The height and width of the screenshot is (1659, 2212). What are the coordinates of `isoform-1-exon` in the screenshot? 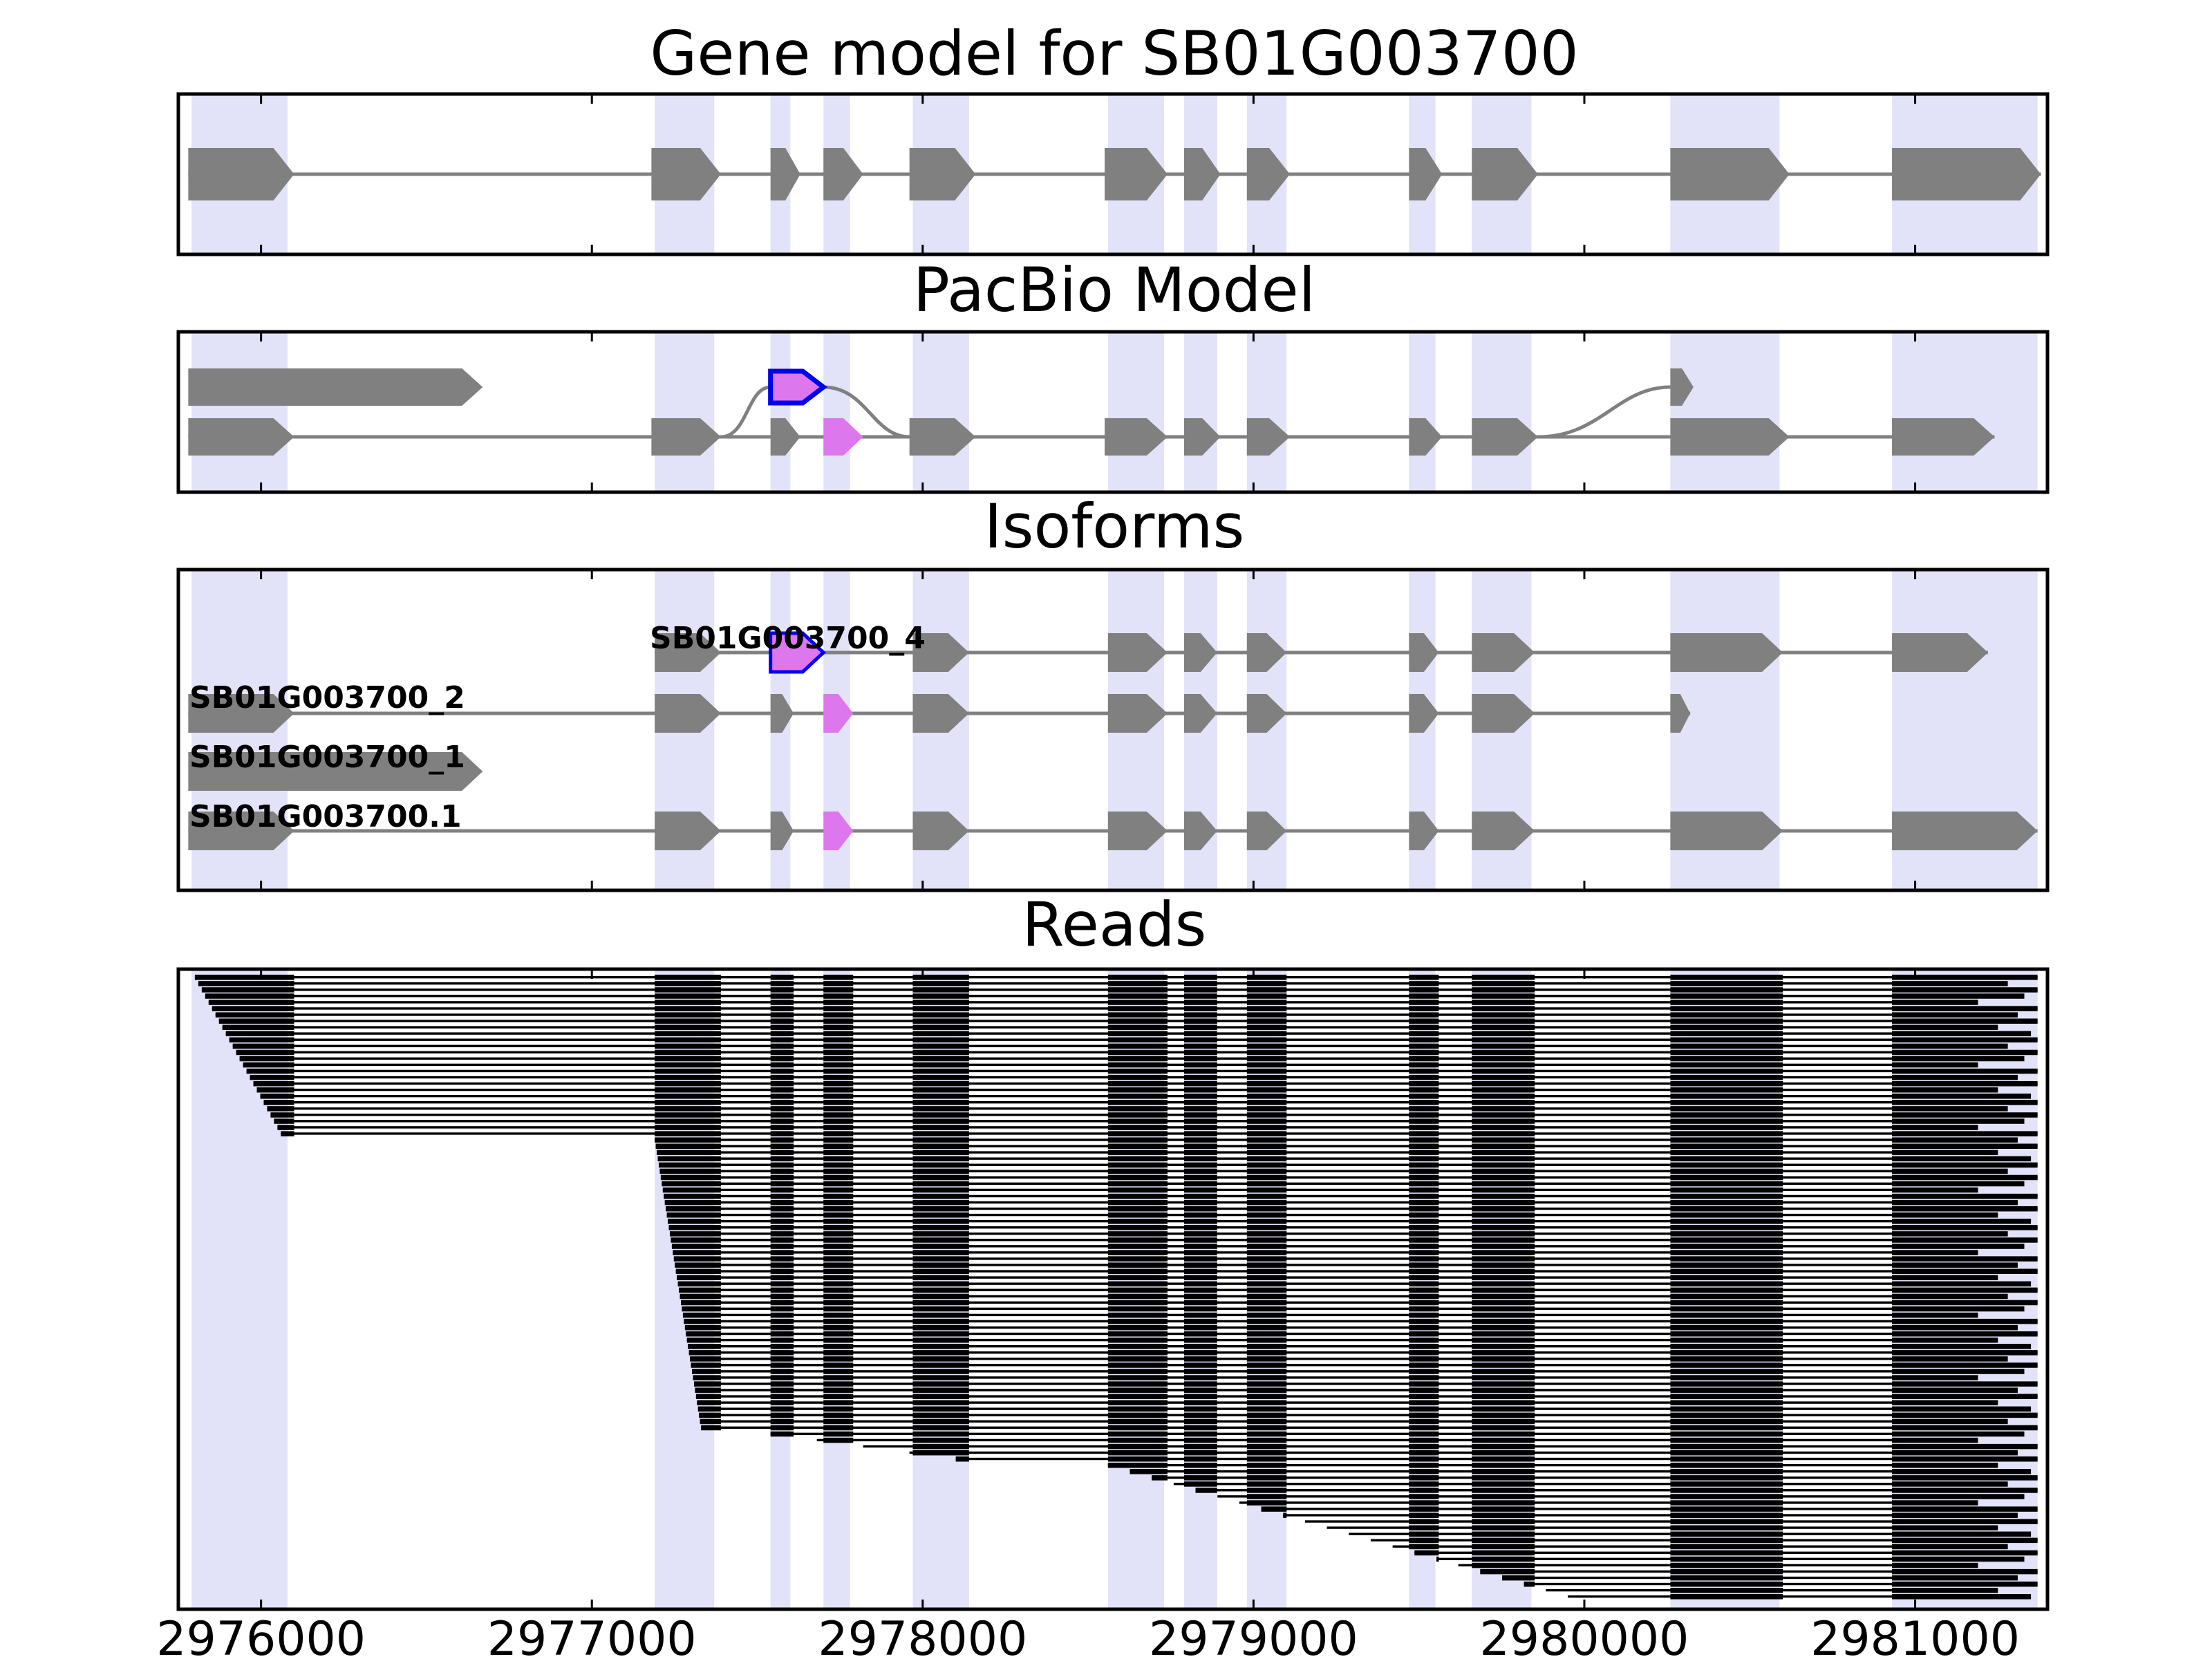 It's located at (1424, 652).